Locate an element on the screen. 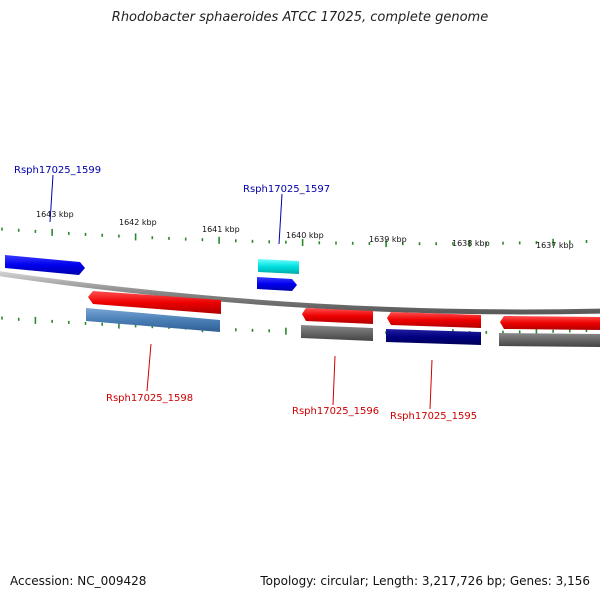  gene-feature-next is located at coordinates (549, 340).